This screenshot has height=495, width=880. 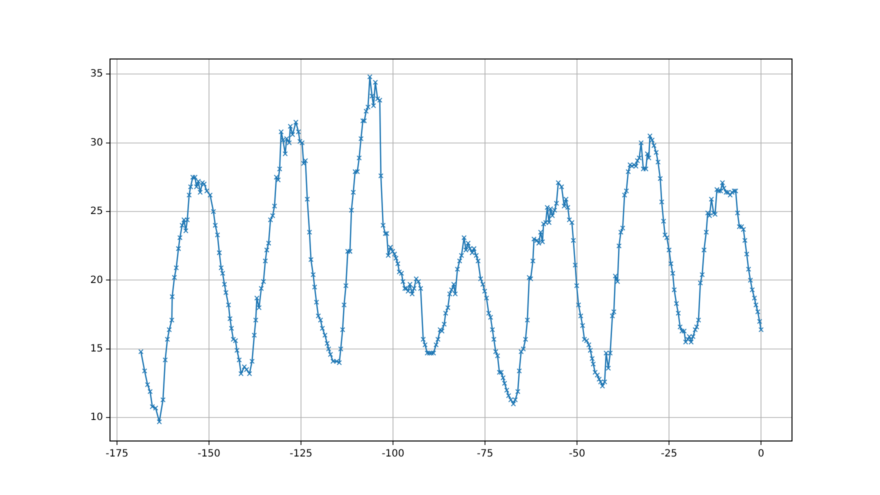 I want to click on x-tick-label: 0, so click(x=761, y=454).